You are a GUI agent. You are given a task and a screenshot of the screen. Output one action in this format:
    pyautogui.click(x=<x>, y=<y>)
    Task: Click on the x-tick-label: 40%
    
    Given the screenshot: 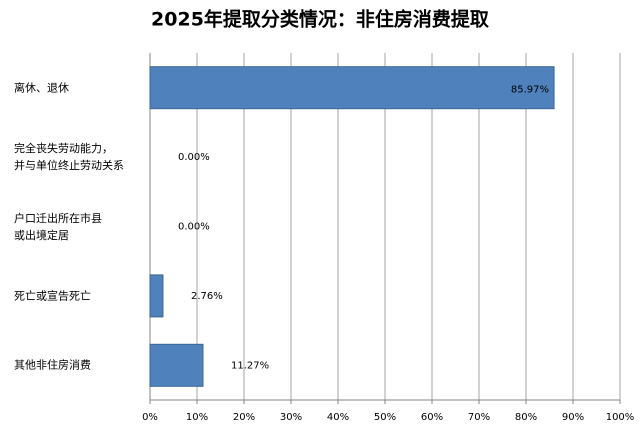 What is the action you would take?
    pyautogui.click(x=338, y=417)
    